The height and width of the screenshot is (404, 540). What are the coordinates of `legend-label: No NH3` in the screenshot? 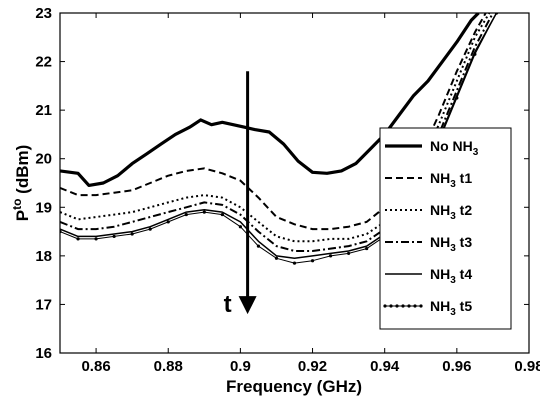 It's located at (454, 148).